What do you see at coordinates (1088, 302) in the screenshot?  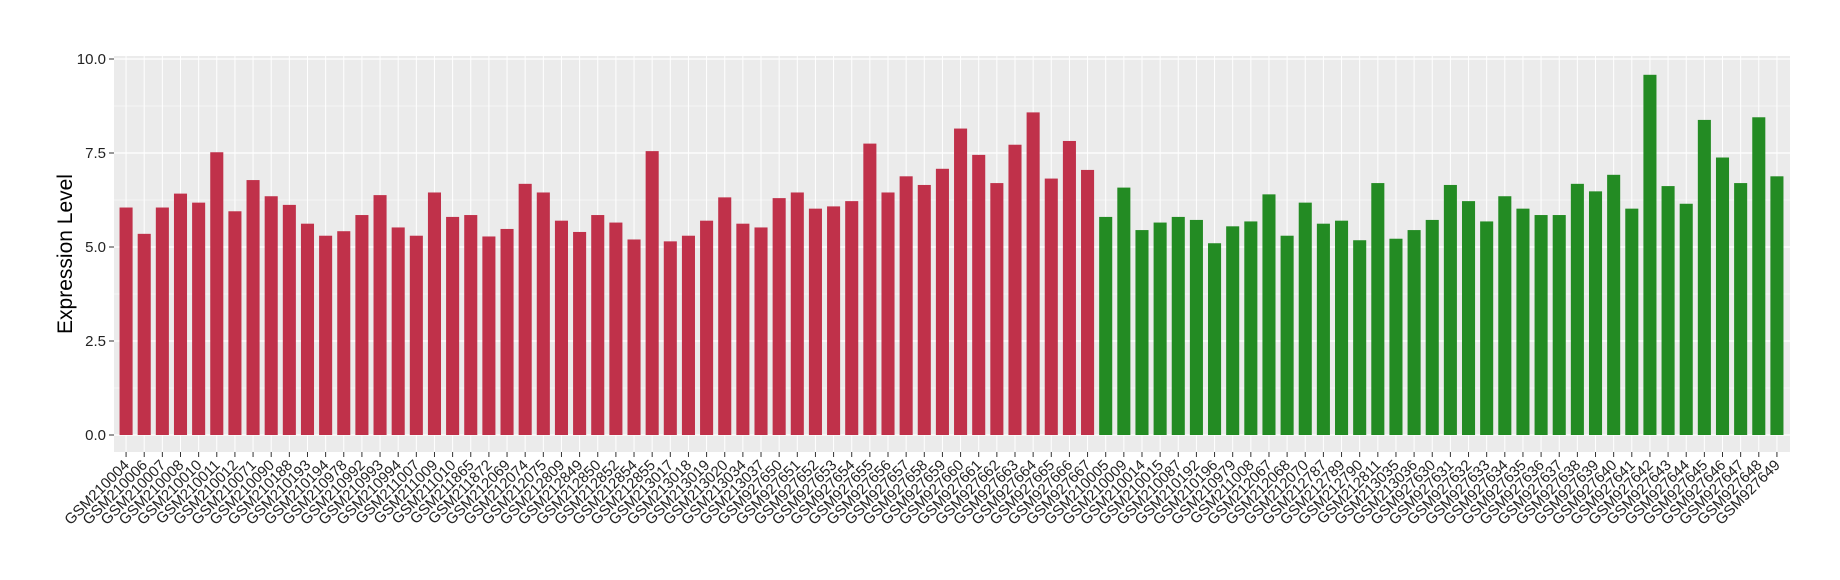 I see `bar-GSM927667` at bounding box center [1088, 302].